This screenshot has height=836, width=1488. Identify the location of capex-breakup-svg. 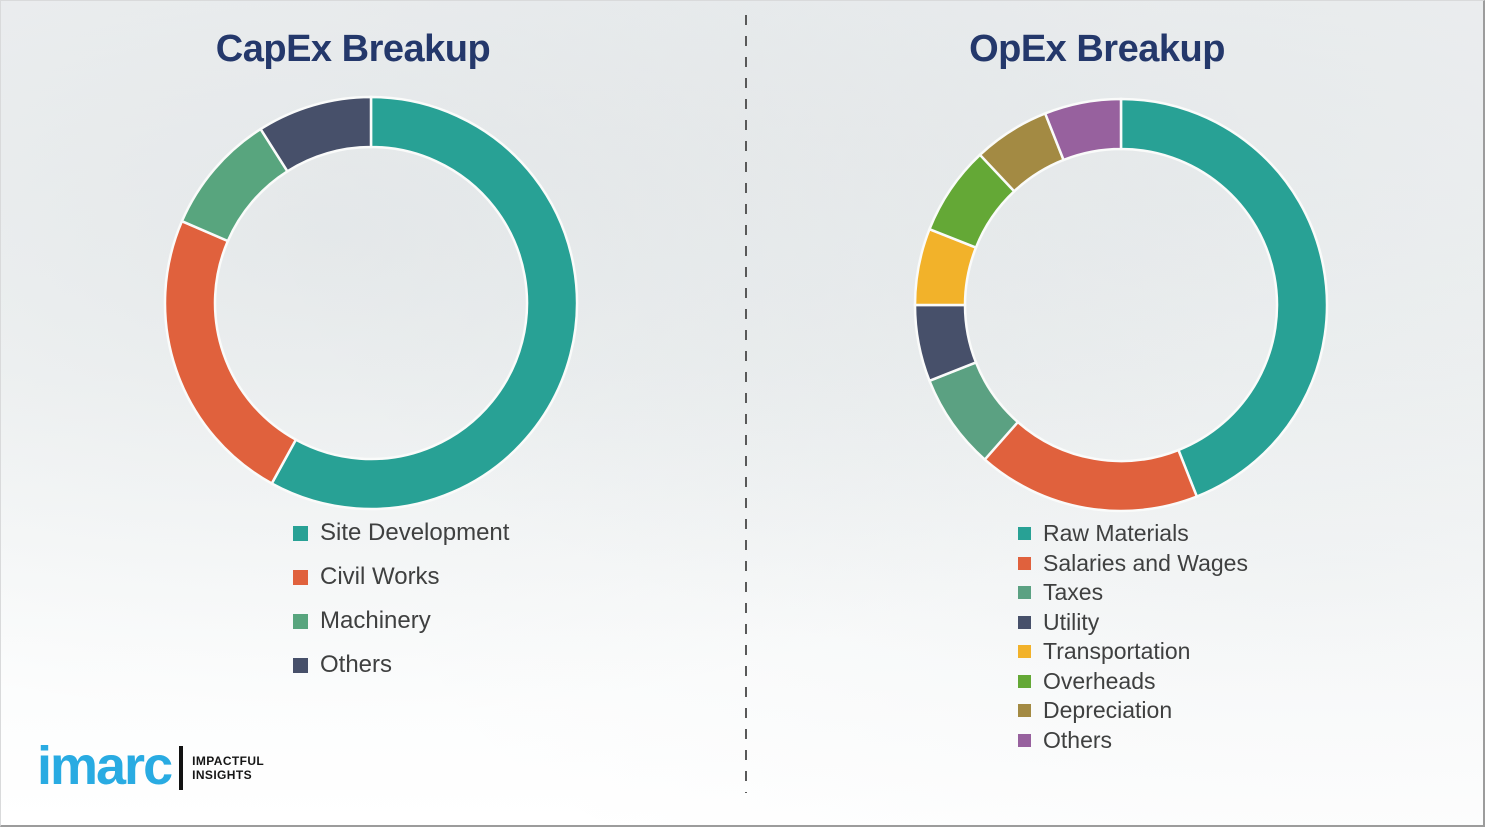
(371, 303).